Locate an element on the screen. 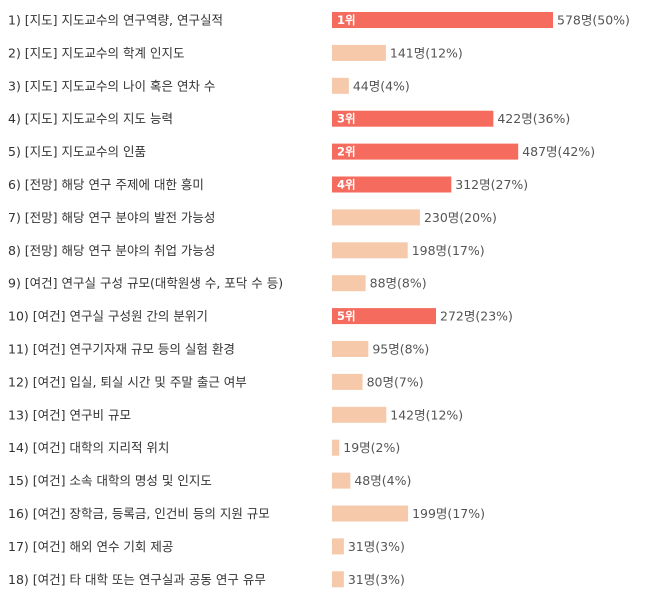 The image size is (650, 597). category-label: 13) [여건] 연구비 규모 is located at coordinates (69, 414).